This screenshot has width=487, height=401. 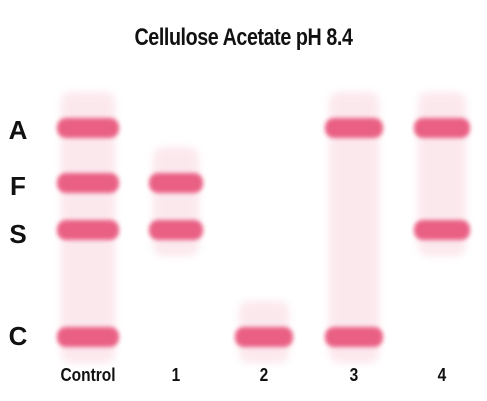 I want to click on row-label-a: A, so click(x=18, y=130).